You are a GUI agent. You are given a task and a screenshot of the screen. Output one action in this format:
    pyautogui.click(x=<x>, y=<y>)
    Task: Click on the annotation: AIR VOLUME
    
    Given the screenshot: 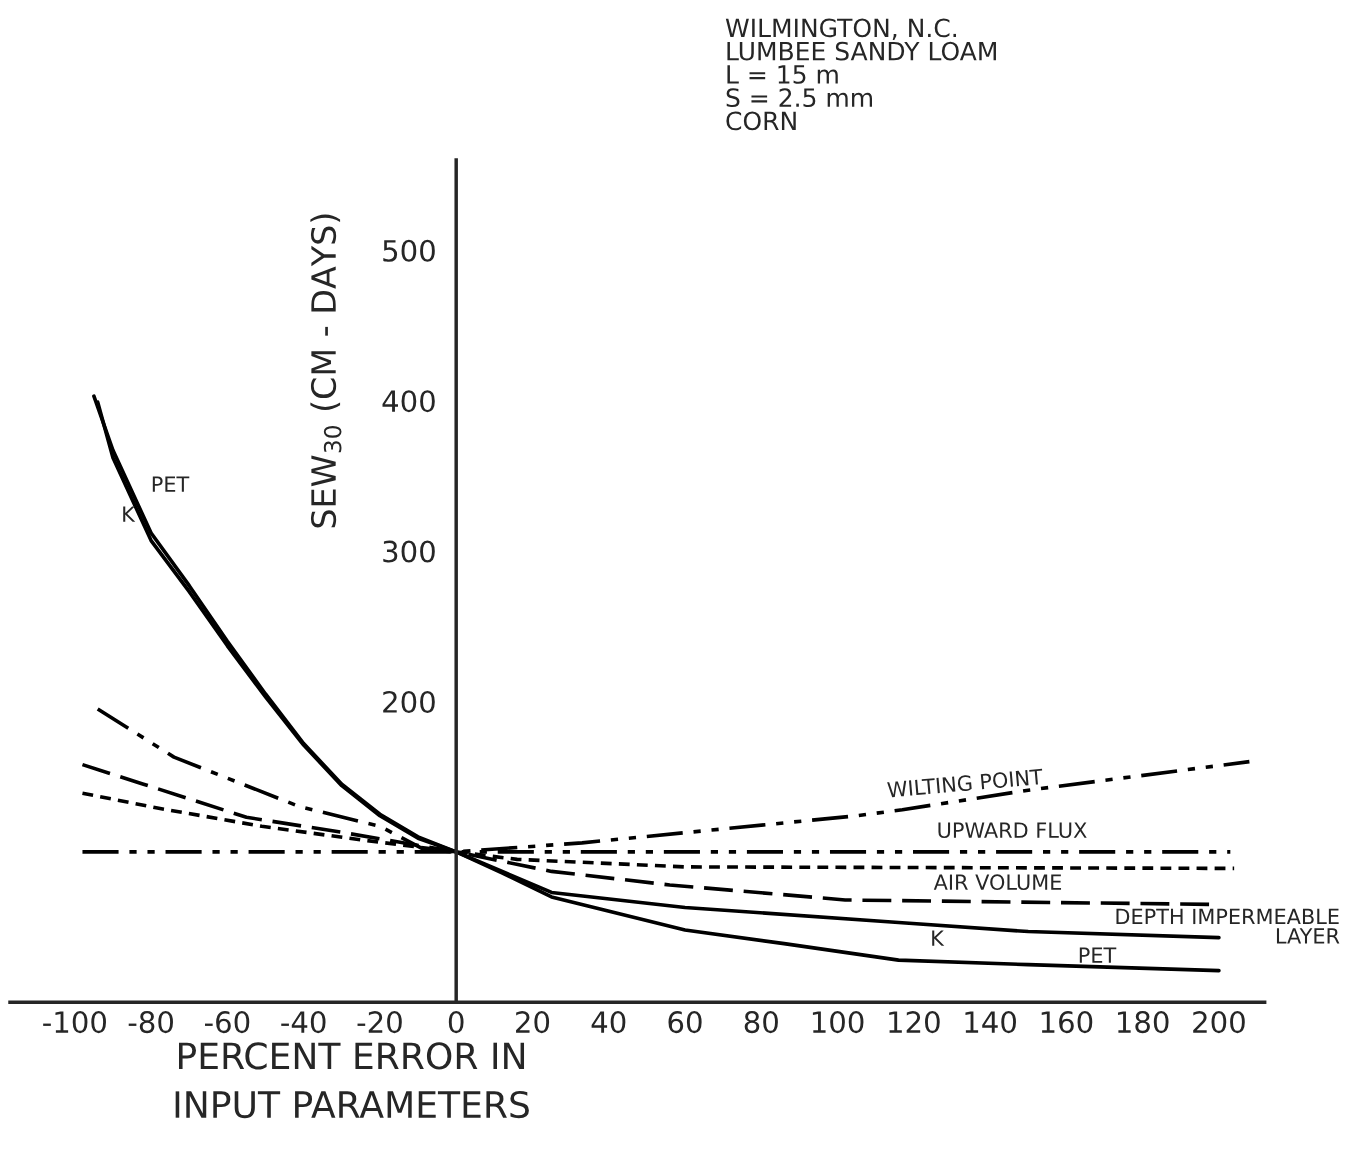 What is the action you would take?
    pyautogui.click(x=997, y=882)
    